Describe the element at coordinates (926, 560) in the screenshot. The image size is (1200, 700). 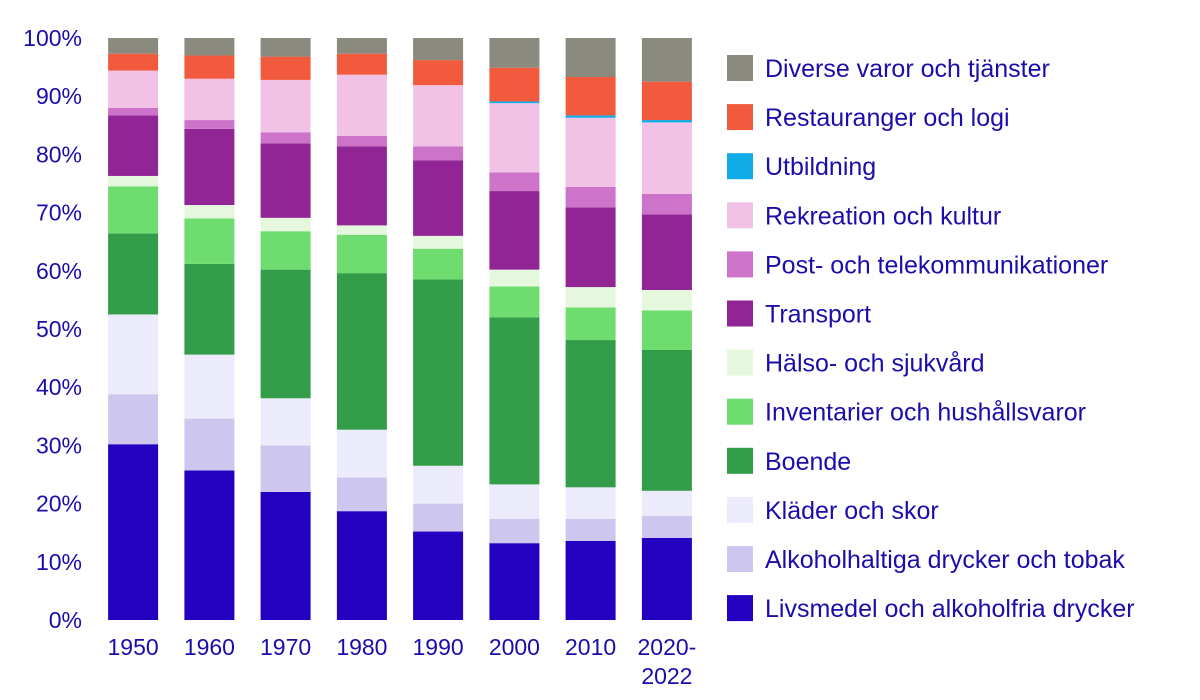
I see `legend-item: Alkoholhaltiga drycker och tobak` at that location.